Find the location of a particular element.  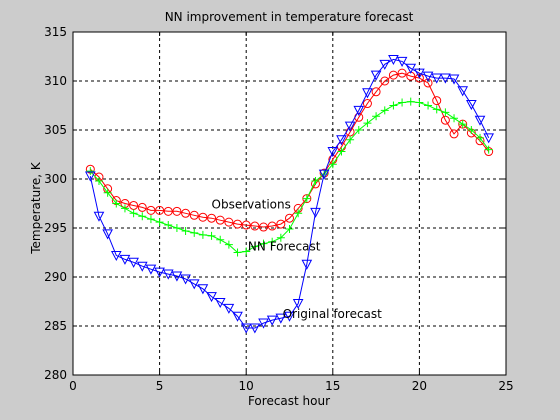

x-tick-label: 5 is located at coordinates (160, 386).